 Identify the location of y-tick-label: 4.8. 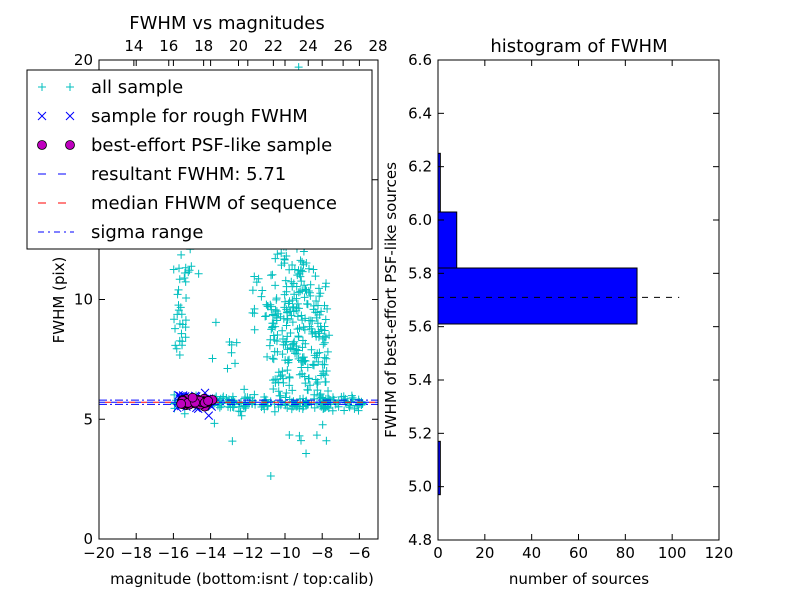
(420, 540).